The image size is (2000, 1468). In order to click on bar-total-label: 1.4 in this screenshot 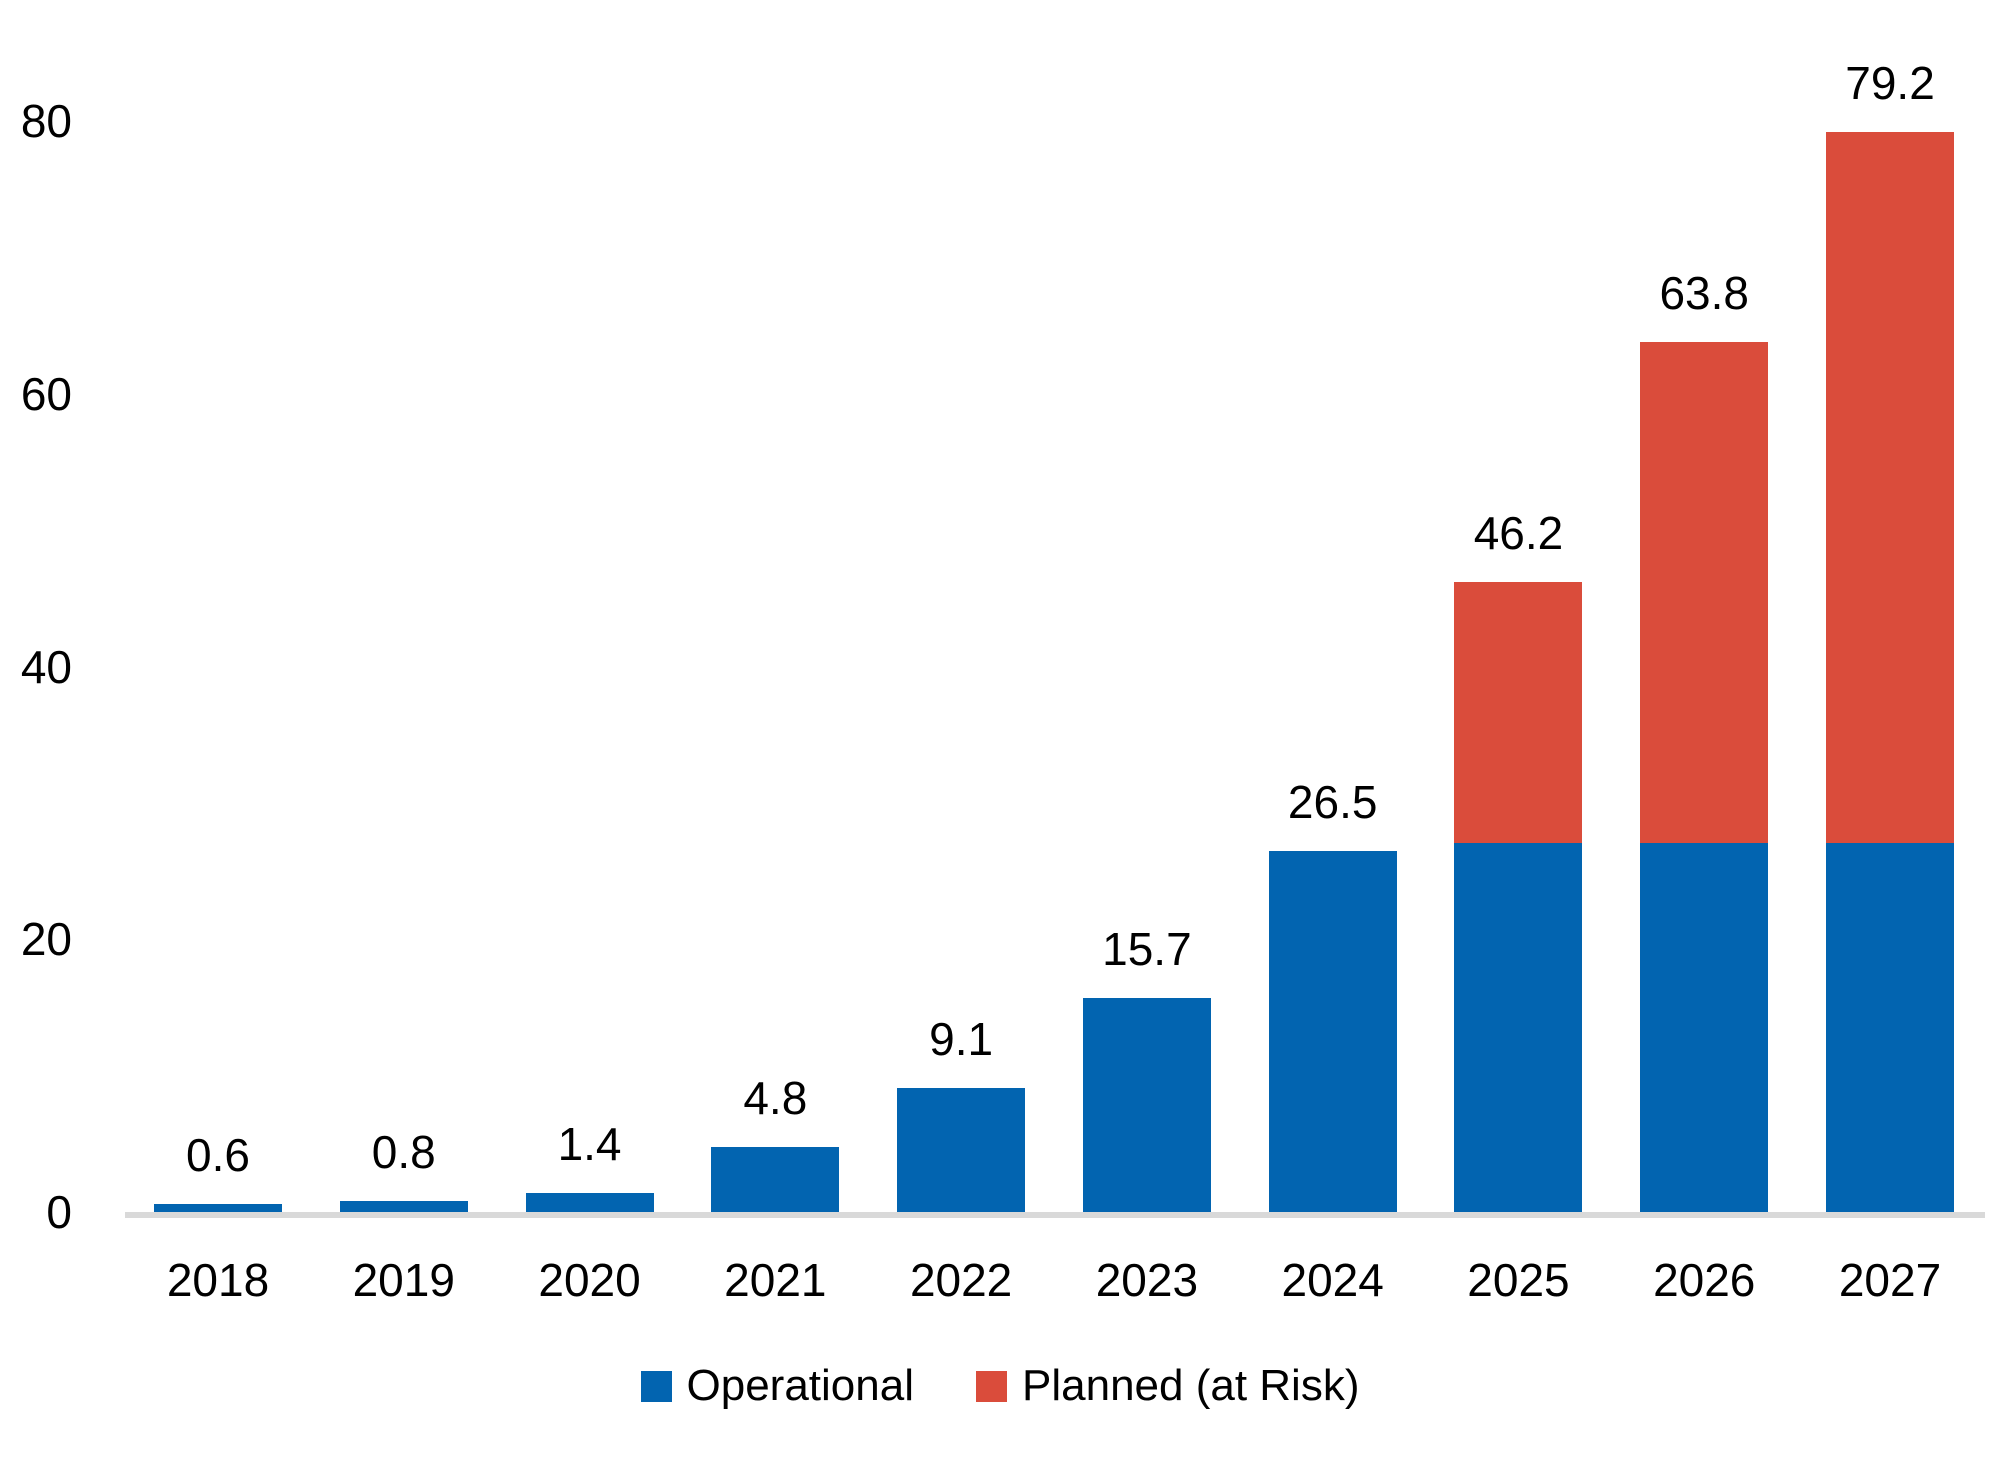, I will do `click(589, 1143)`.